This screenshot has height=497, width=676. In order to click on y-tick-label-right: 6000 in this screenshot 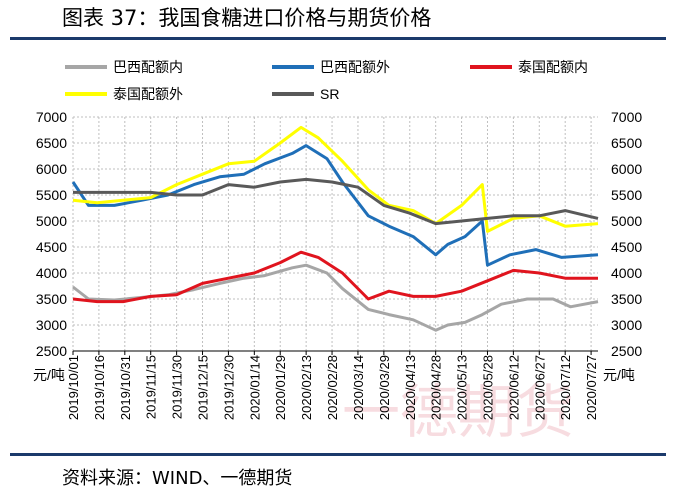, I will do `click(626, 169)`.